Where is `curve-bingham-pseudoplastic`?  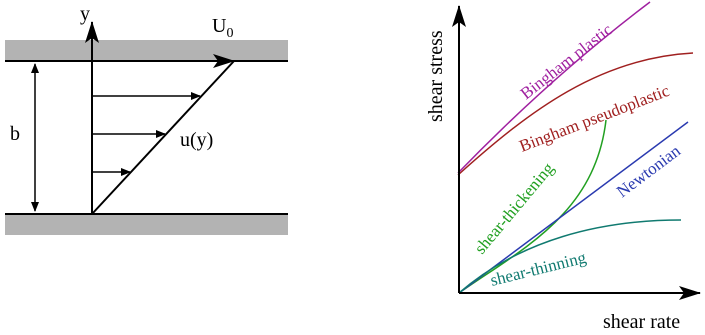 curve-bingham-pseudoplastic is located at coordinates (575, 114).